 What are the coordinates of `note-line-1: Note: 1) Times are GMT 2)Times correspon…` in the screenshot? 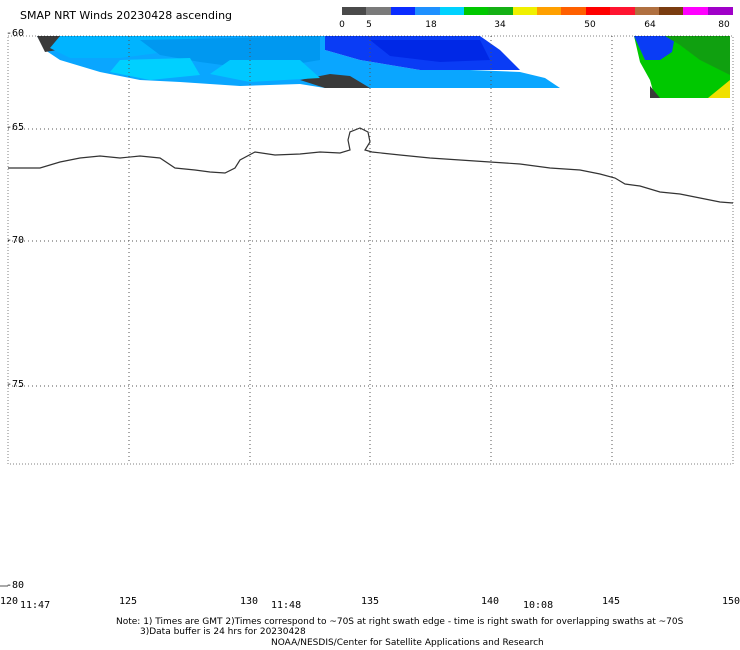 It's located at (400, 622).